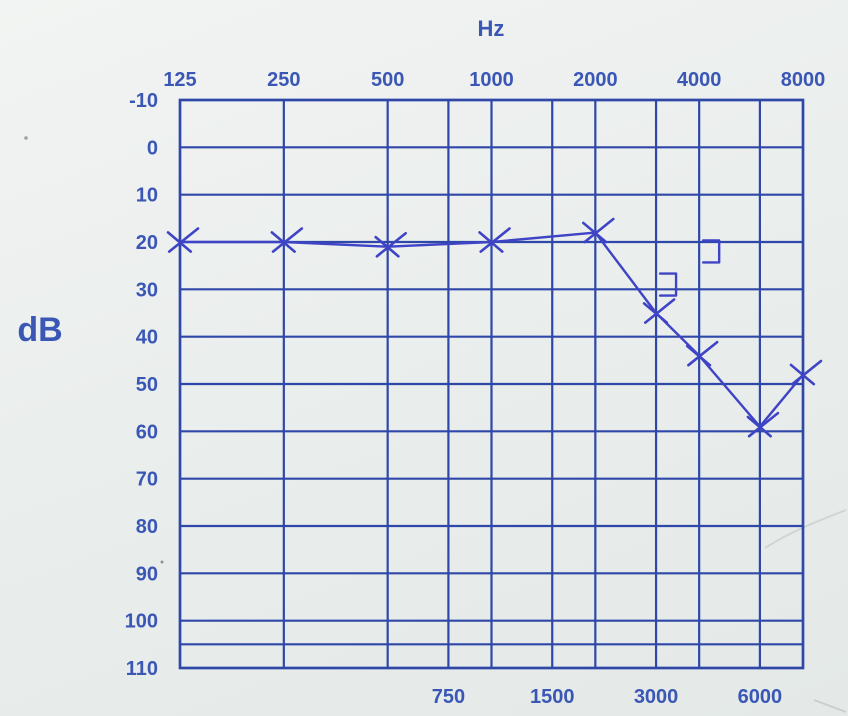 The image size is (848, 716). What do you see at coordinates (141, 622) in the screenshot?
I see `y-tick-label: 100` at bounding box center [141, 622].